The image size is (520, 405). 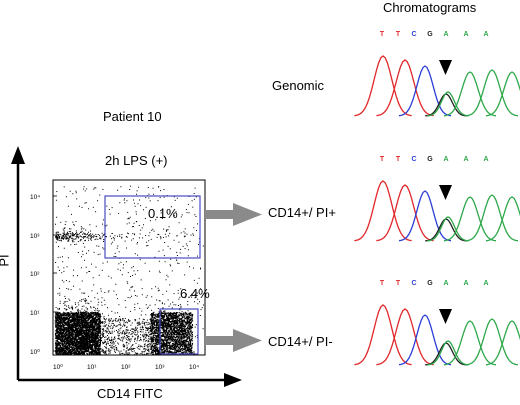 I want to click on x-axis-arrowhead, so click(x=233, y=380).